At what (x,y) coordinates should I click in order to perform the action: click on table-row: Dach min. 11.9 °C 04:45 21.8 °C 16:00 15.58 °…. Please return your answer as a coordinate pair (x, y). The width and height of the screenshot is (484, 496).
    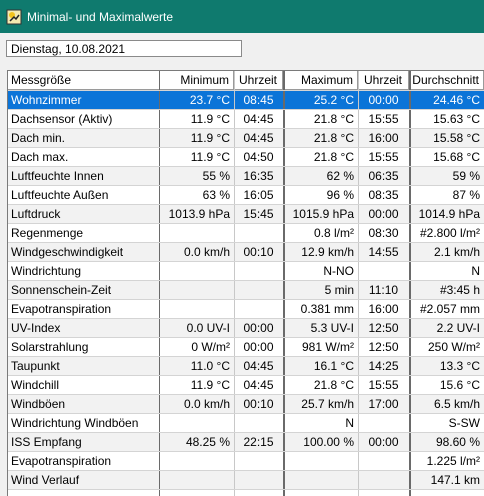
    Looking at the image, I should click on (246, 138).